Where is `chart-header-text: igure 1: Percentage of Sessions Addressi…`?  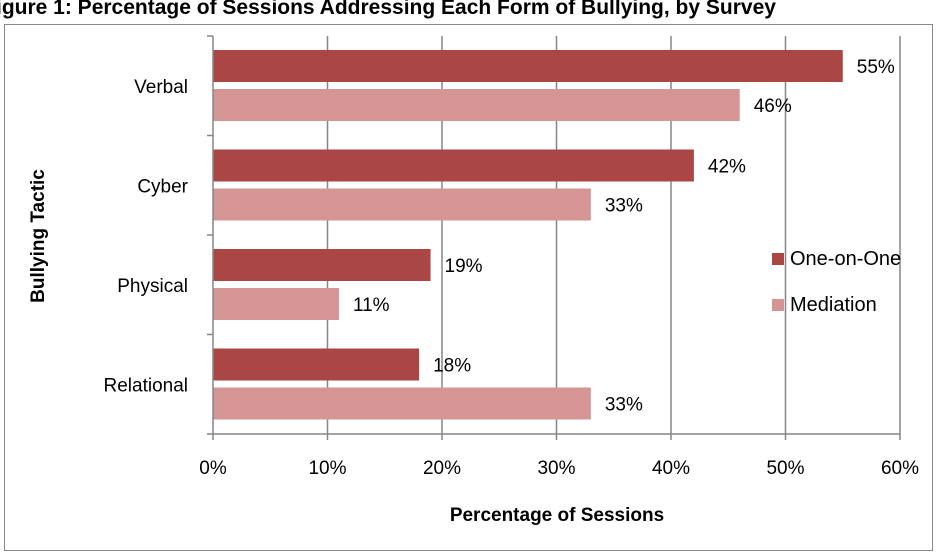
chart-header-text: igure 1: Percentage of Sessions Addressi… is located at coordinates (388, 9).